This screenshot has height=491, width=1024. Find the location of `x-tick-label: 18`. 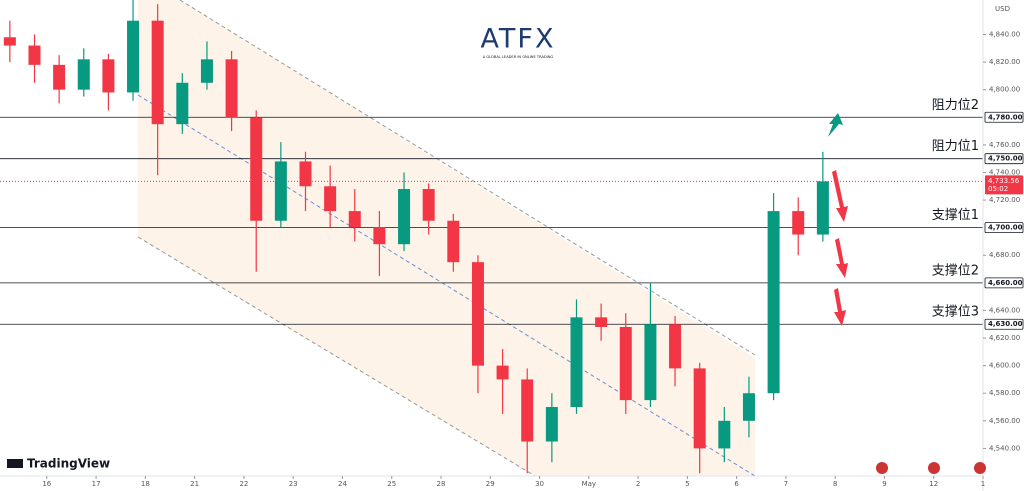

x-tick-label: 18 is located at coordinates (145, 484).